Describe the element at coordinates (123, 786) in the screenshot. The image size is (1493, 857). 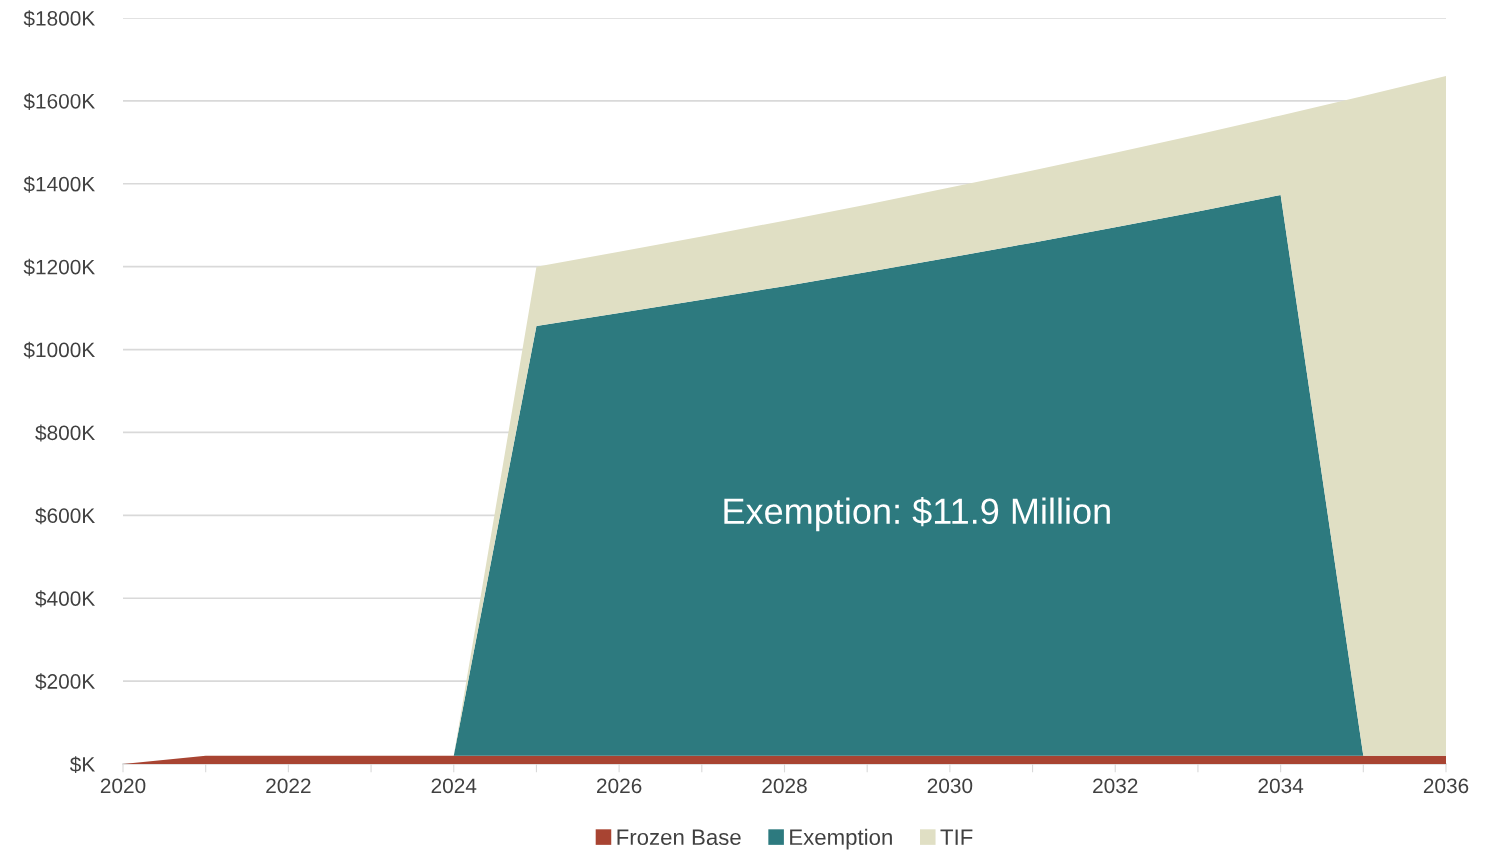
I see `x-tick-label: 2020` at that location.